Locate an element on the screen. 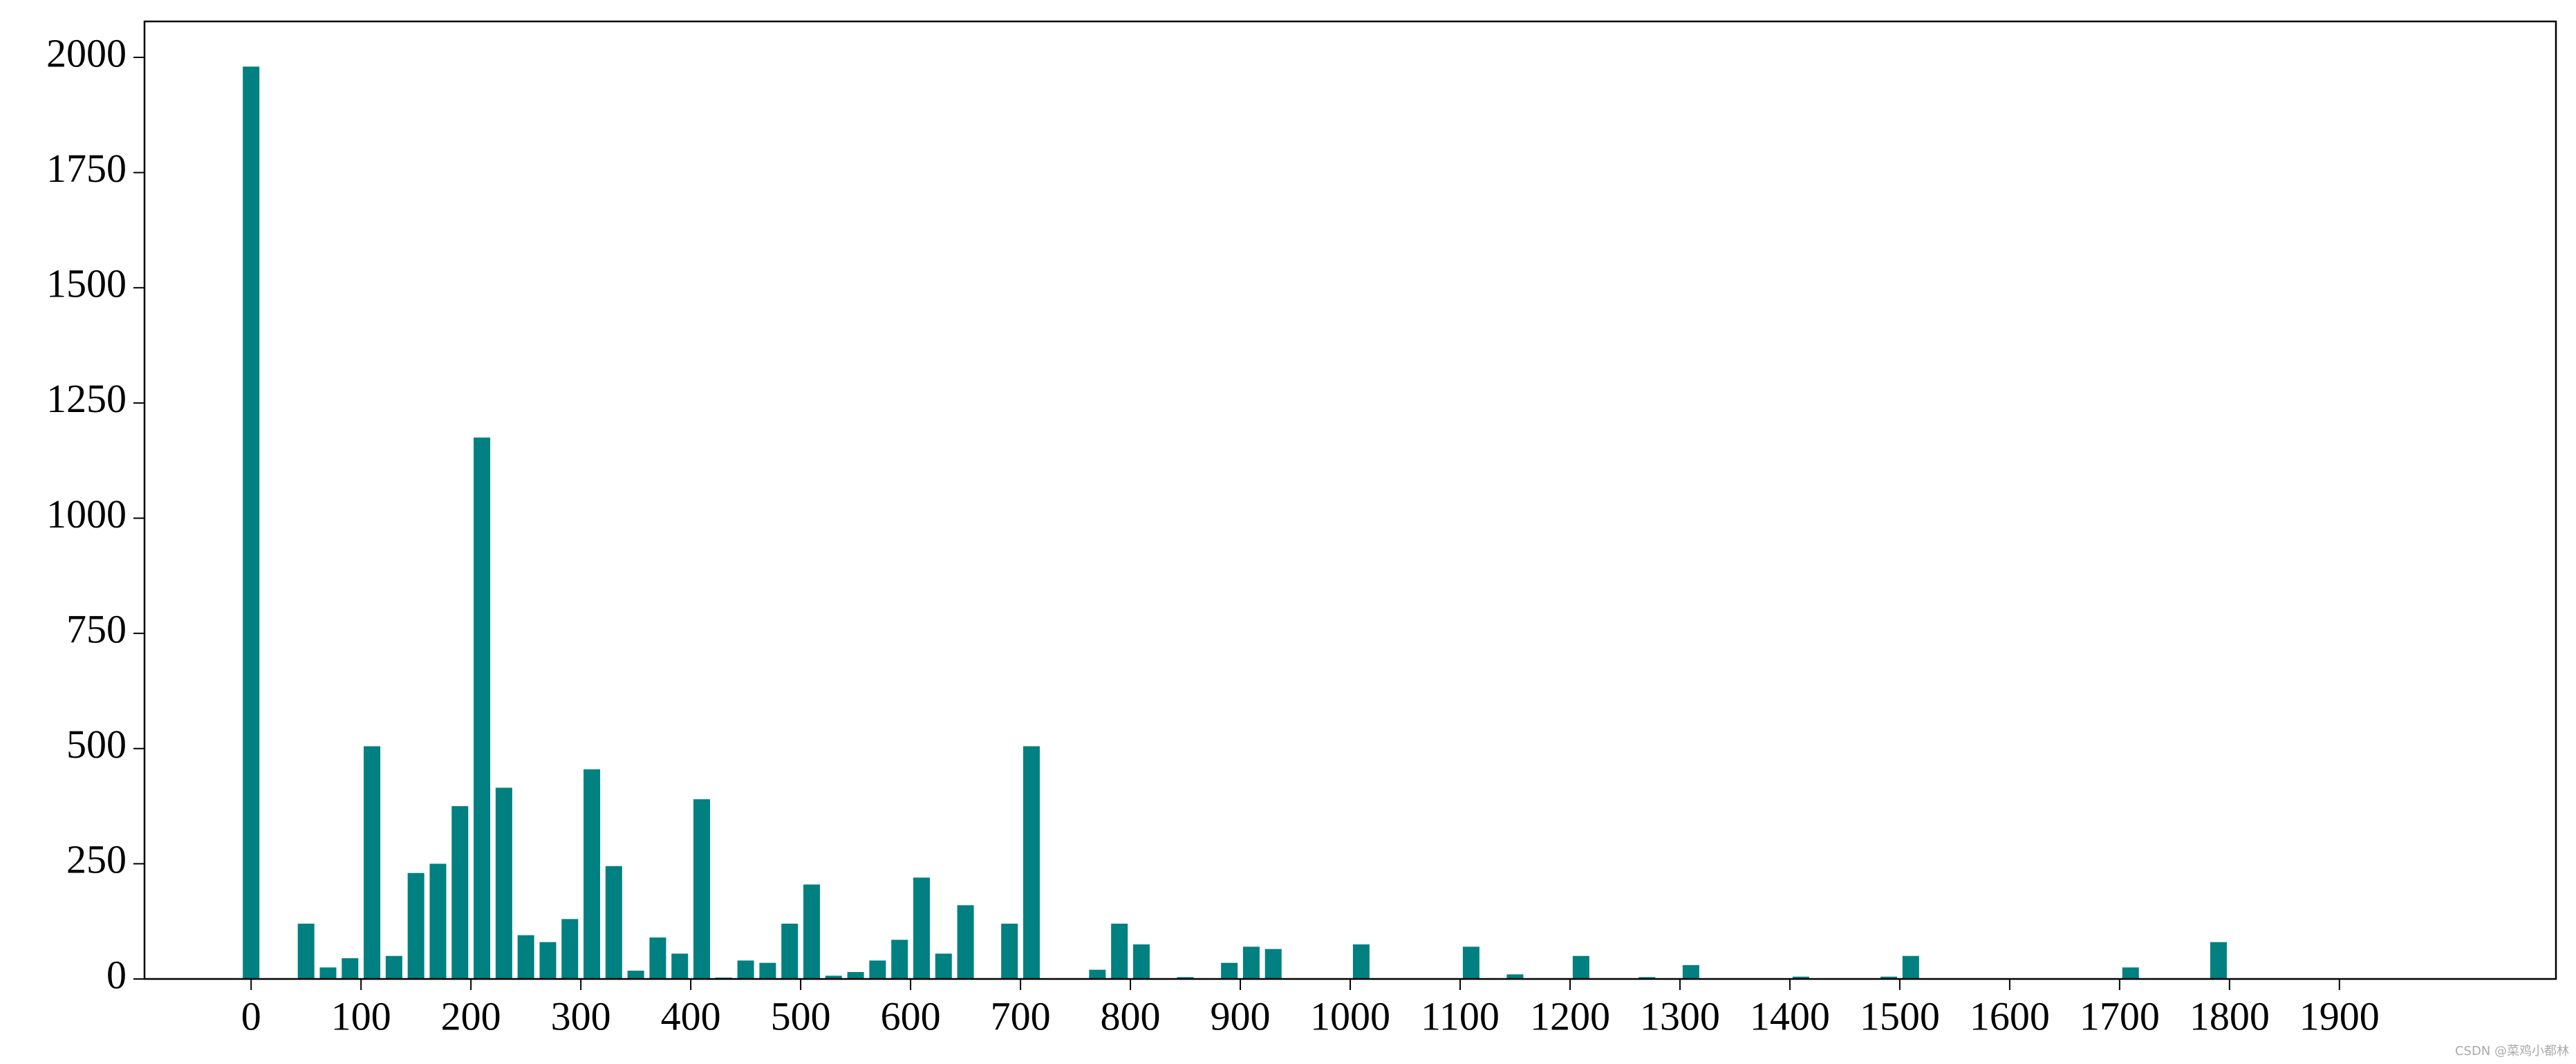  x-tick-label: 1100 is located at coordinates (1460, 1015).